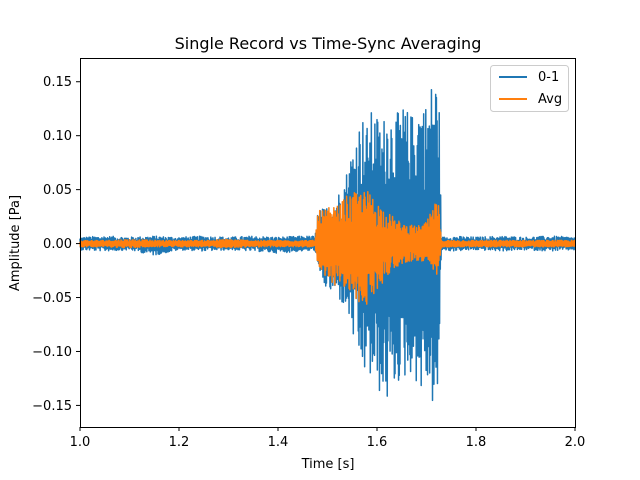 The width and height of the screenshot is (640, 480). I want to click on y-axis: −0.15 −0.10 −0.05 0.00 0.05 0.10 0.15, so click(56, 244).